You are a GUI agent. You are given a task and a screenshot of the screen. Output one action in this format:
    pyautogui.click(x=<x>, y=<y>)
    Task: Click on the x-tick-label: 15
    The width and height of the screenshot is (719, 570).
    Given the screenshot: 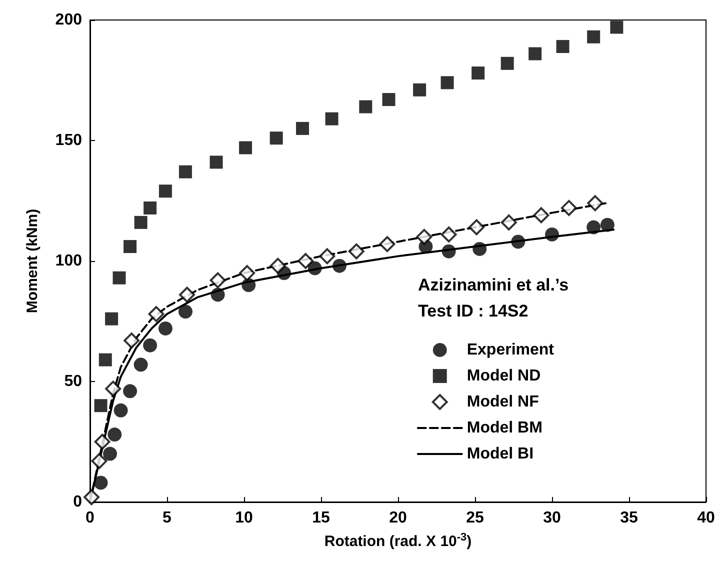 What is the action you would take?
    pyautogui.click(x=321, y=518)
    